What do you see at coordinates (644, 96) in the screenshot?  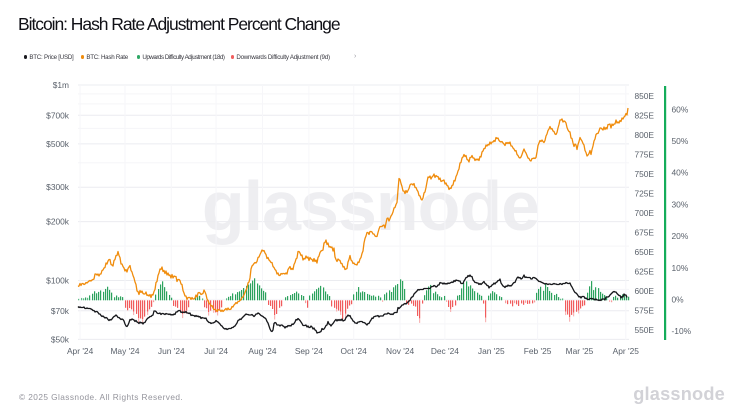 I see `svg-text: 850E` at bounding box center [644, 96].